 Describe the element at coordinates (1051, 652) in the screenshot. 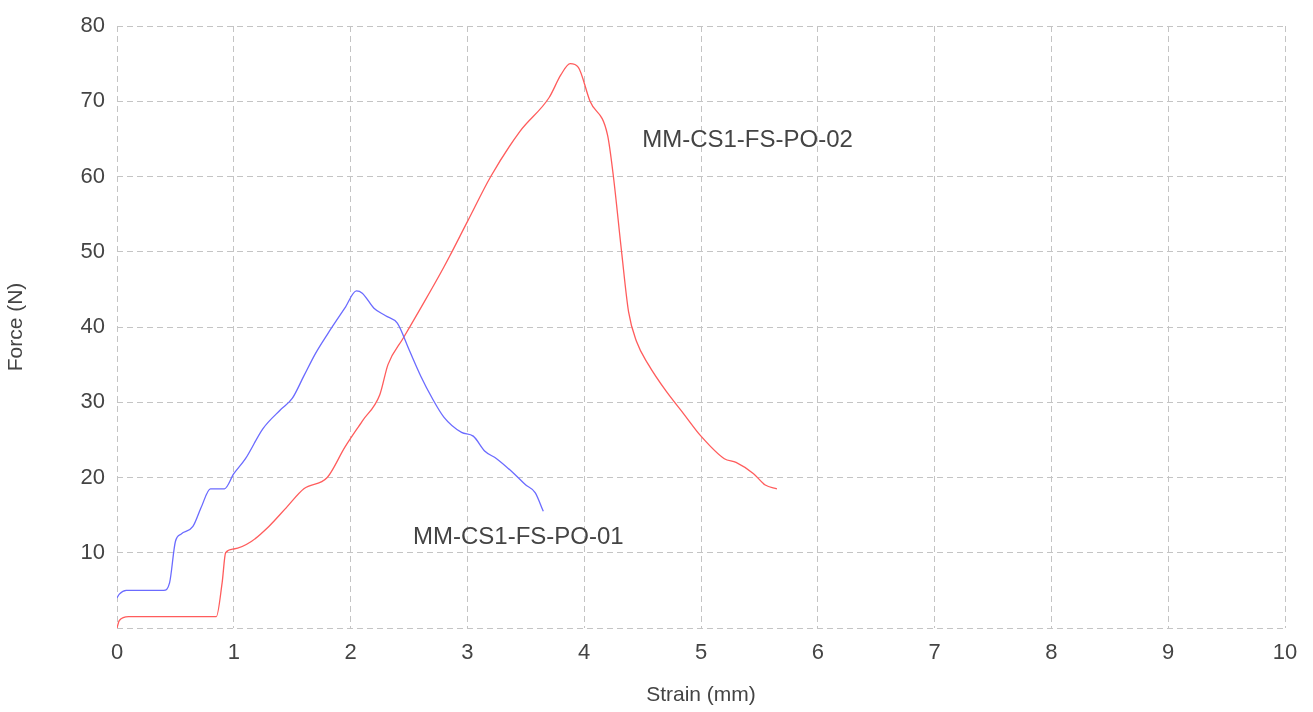

I see `x-tick-label: 8` at that location.